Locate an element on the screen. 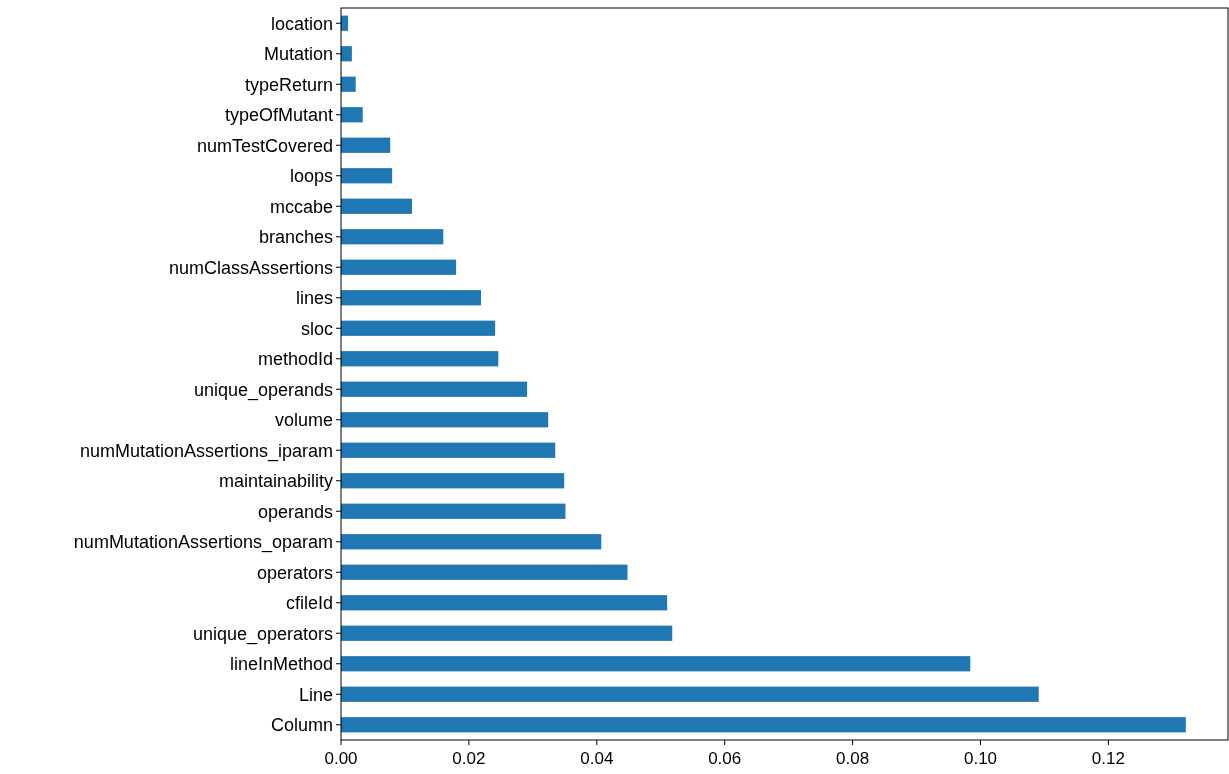 The height and width of the screenshot is (774, 1229). x-tick-label: 0.12 is located at coordinates (1108, 758).